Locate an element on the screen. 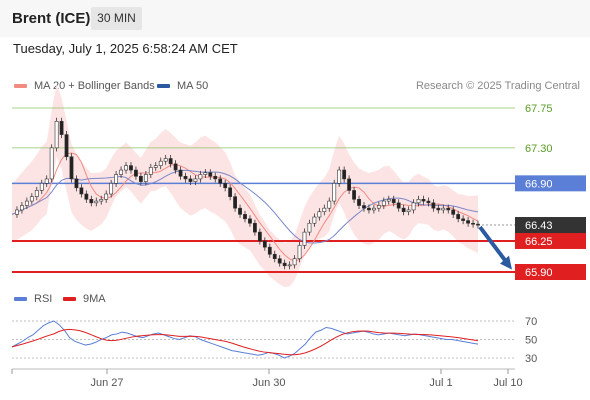 The height and width of the screenshot is (400, 590). level-label-67.75: 67.75 is located at coordinates (539, 109).